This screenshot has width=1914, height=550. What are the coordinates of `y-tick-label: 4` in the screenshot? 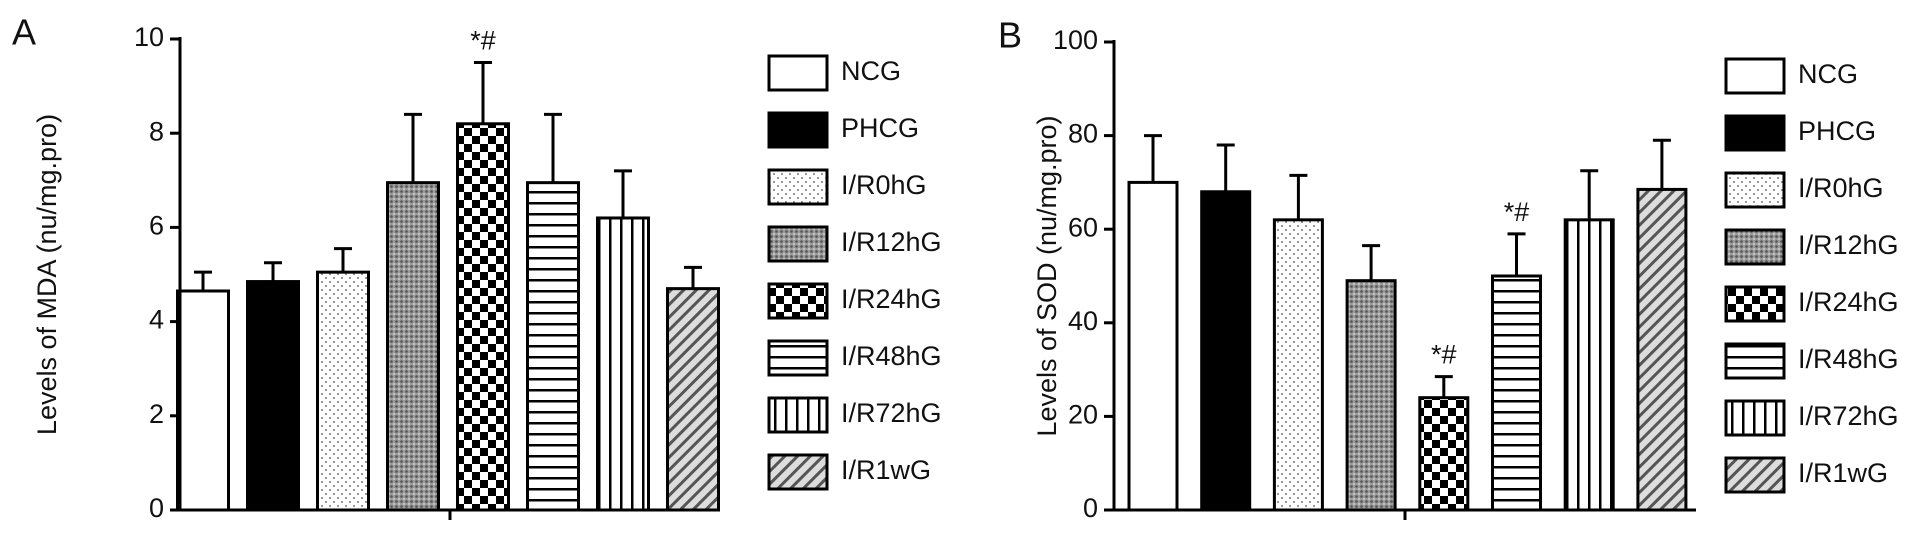 It's located at (156, 320).